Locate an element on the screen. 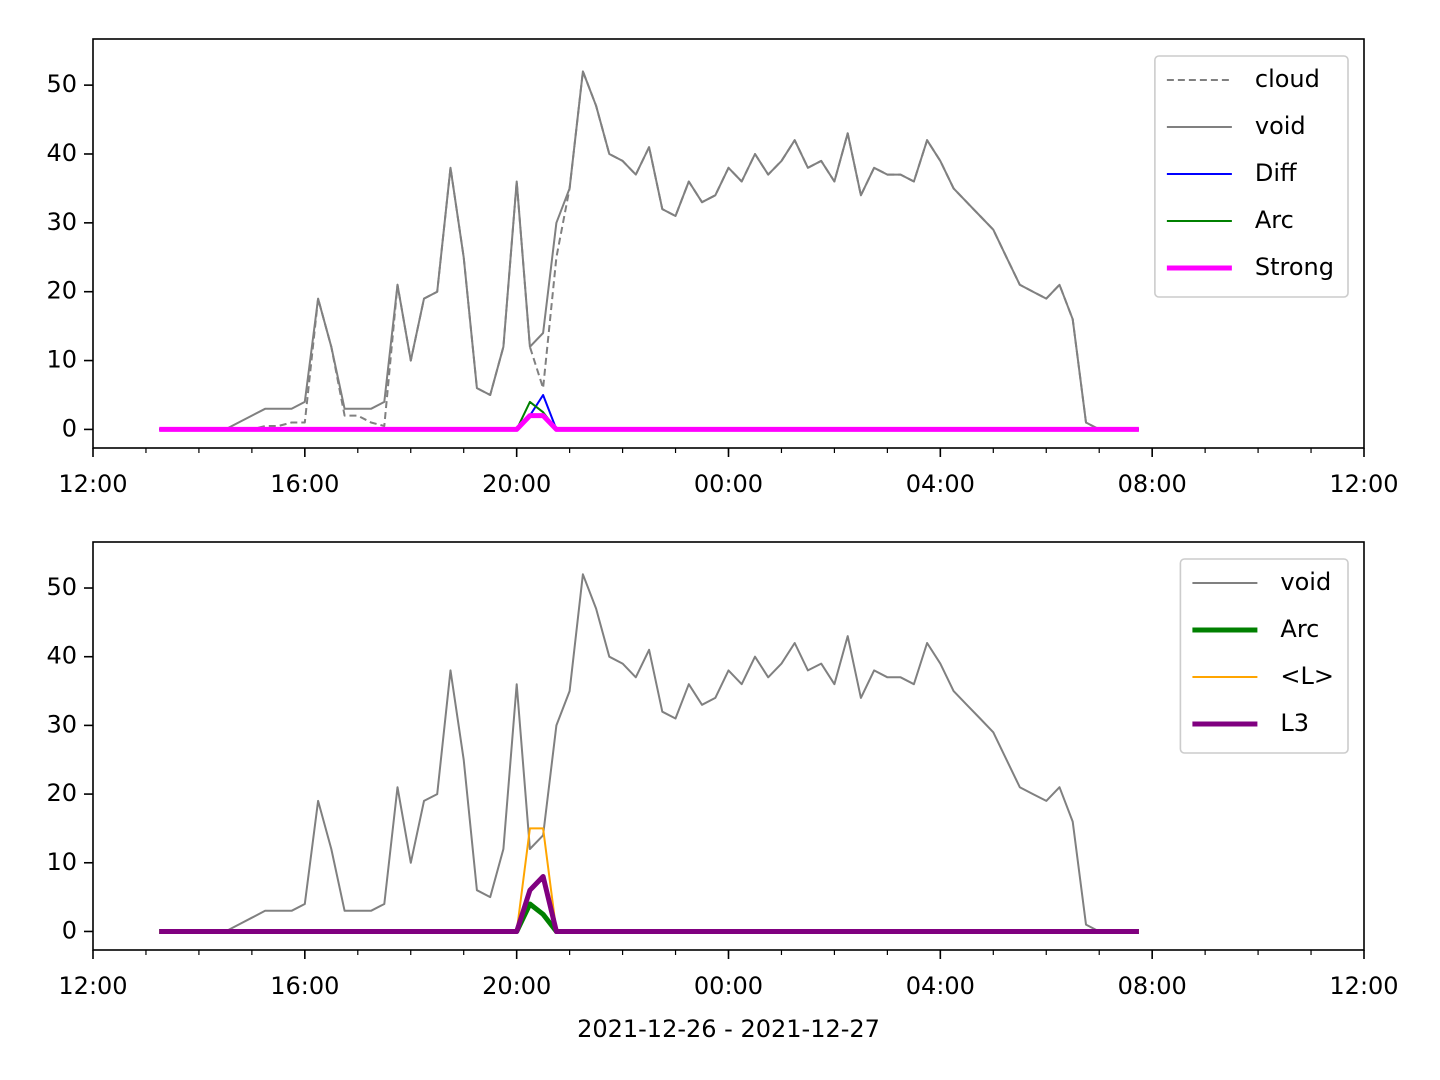  legend-label: Strong is located at coordinates (1294, 267).